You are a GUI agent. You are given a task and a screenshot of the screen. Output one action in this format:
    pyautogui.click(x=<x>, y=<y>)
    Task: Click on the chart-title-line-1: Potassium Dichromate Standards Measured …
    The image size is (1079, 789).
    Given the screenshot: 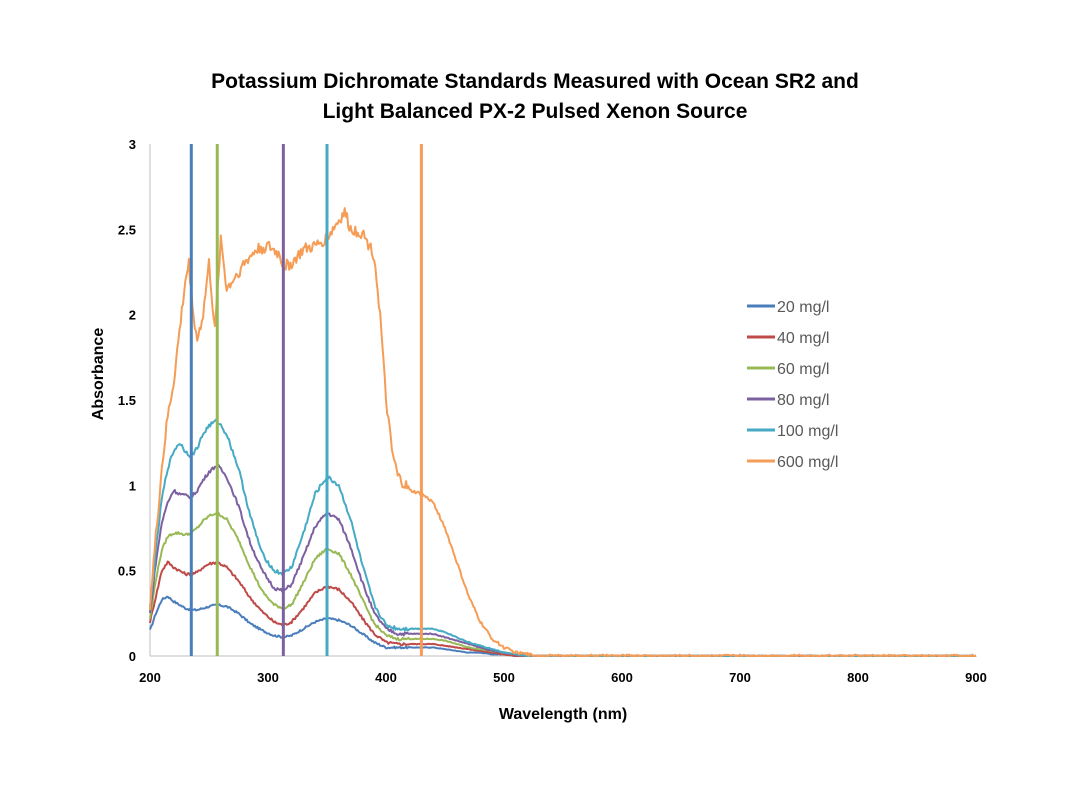 What is the action you would take?
    pyautogui.click(x=535, y=81)
    